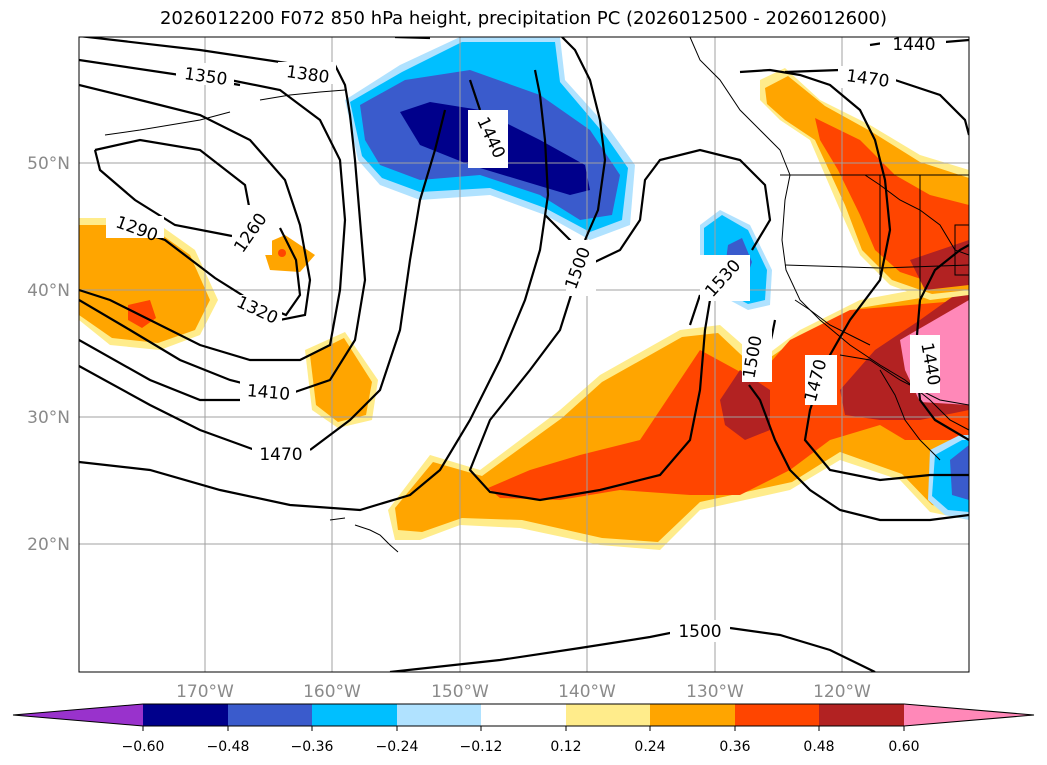  Describe the element at coordinates (715, 692) in the screenshot. I see `lon-tick-label: 130°W` at that location.